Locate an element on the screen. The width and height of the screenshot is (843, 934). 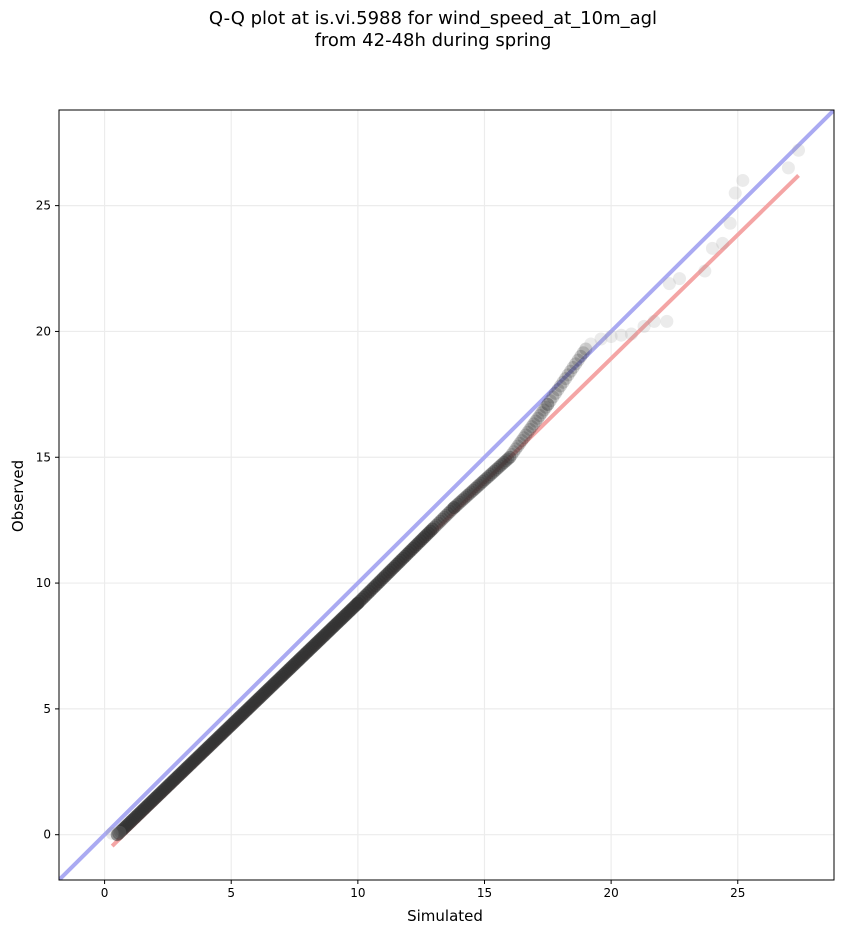
x-tick-label: 5 is located at coordinates (231, 893).